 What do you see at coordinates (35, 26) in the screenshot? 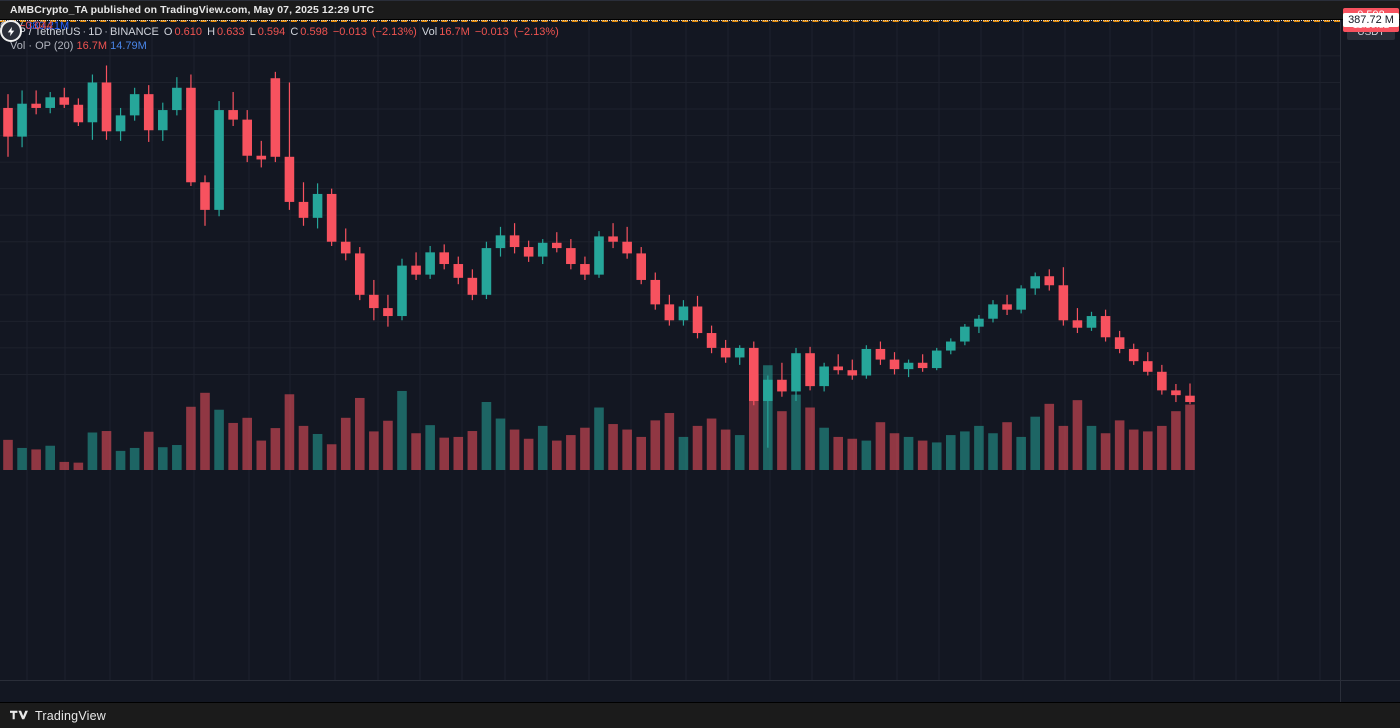
I see `ao-value: −0.044` at bounding box center [35, 26].